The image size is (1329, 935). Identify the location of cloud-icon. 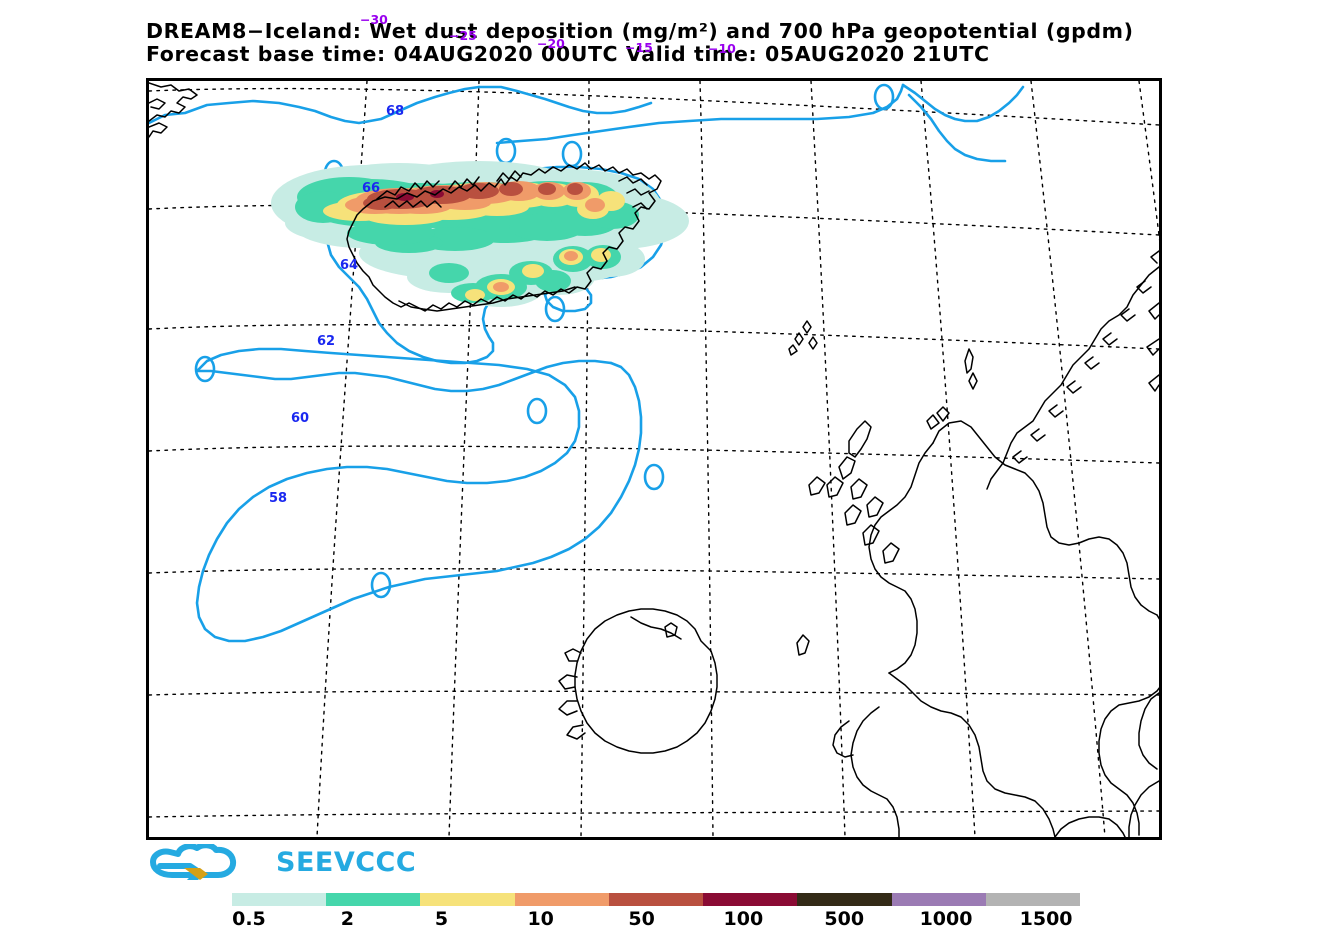
(193, 862).